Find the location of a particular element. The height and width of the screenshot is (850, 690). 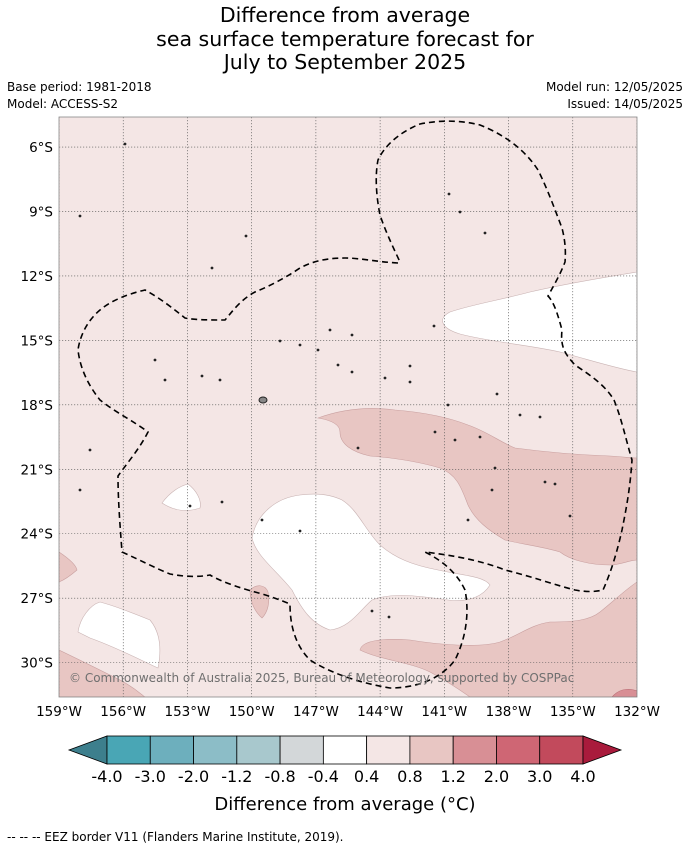

warm-region-southwest is located at coordinates (102, 673).